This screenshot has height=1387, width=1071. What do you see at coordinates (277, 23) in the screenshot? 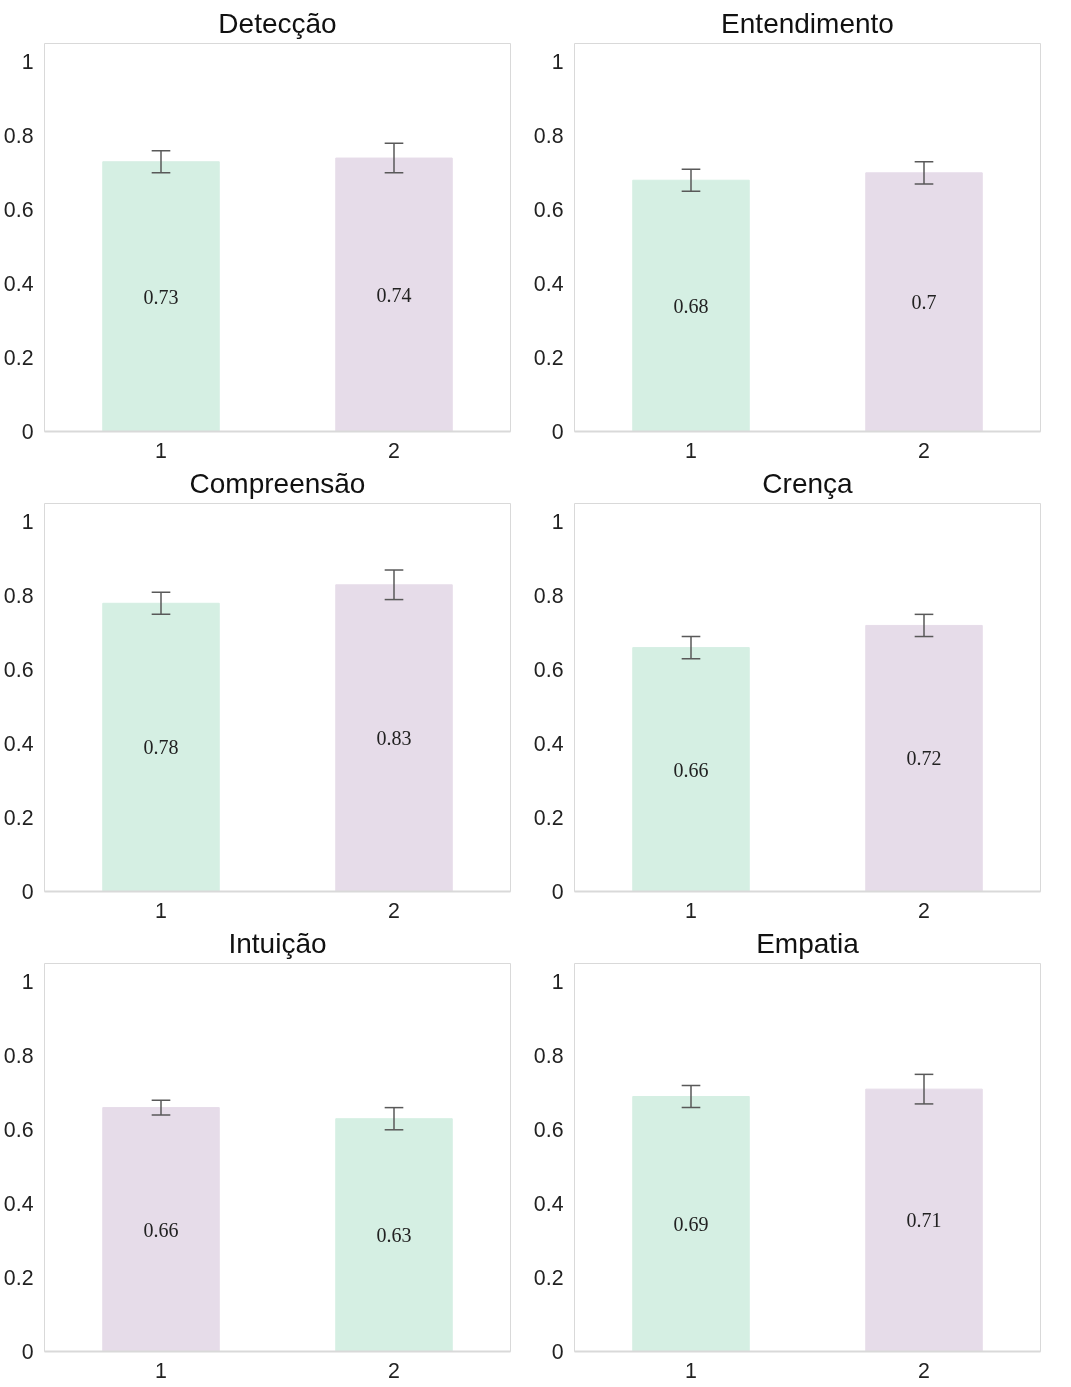
I see `chart-title: Detecção` at bounding box center [277, 23].